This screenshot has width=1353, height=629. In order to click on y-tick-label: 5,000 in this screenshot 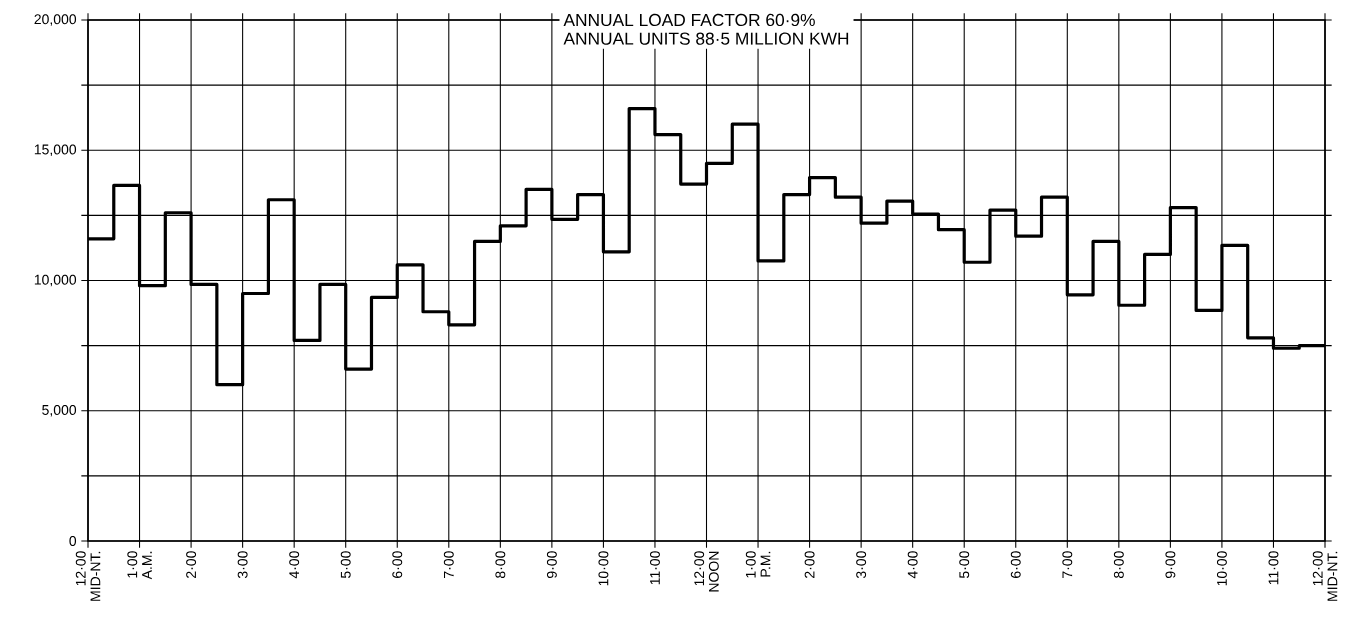, I will do `click(59, 410)`.